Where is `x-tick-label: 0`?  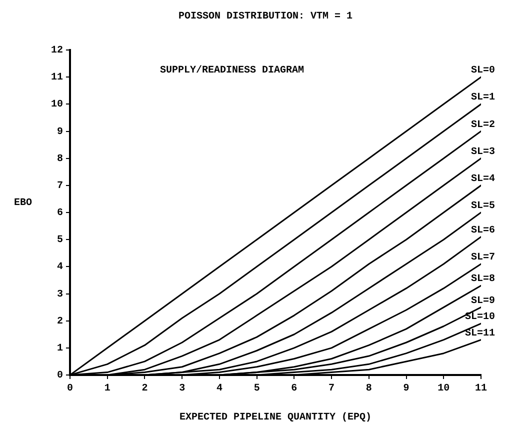 x-tick-label: 0 is located at coordinates (70, 389).